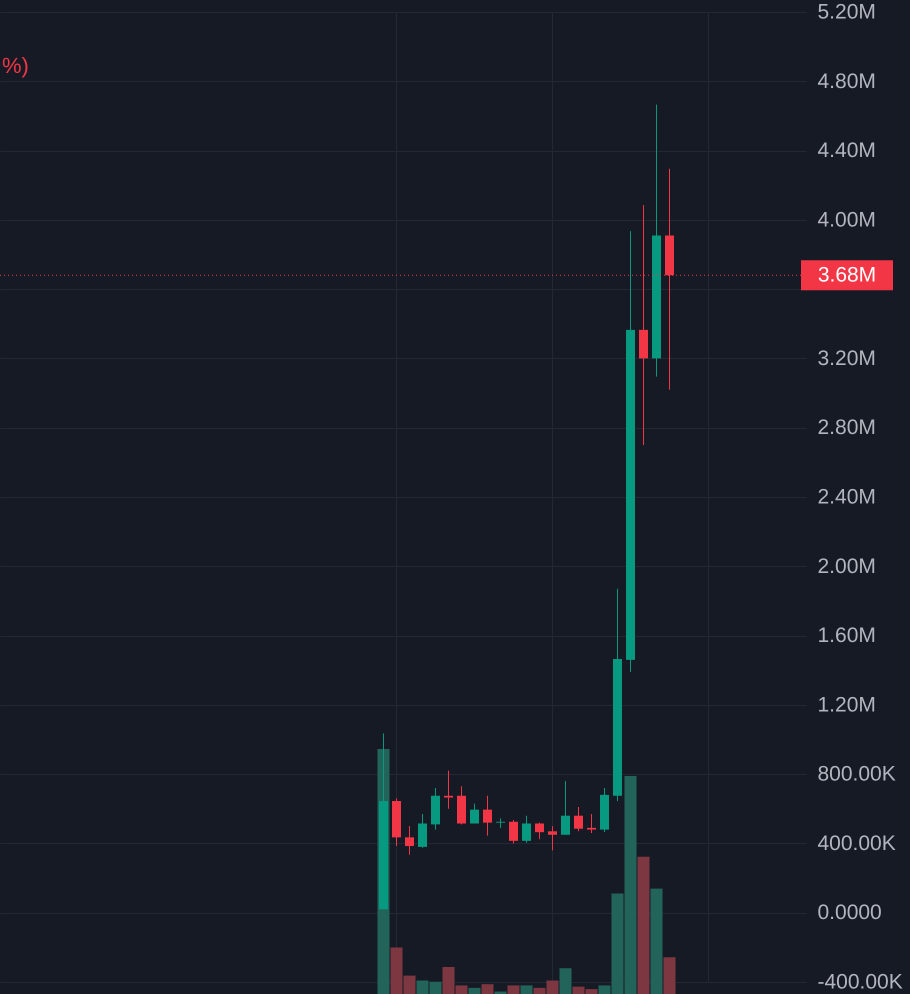  What do you see at coordinates (847, 220) in the screenshot?
I see `y-tick-label: 4.00M` at bounding box center [847, 220].